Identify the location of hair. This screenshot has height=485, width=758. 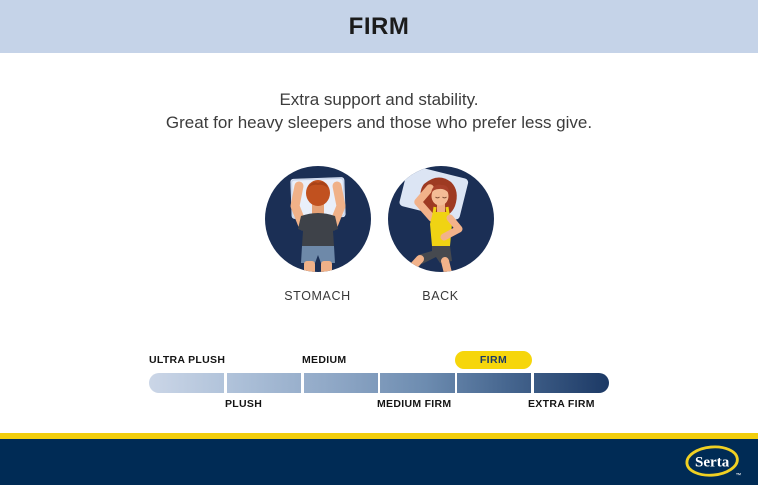
(317, 193).